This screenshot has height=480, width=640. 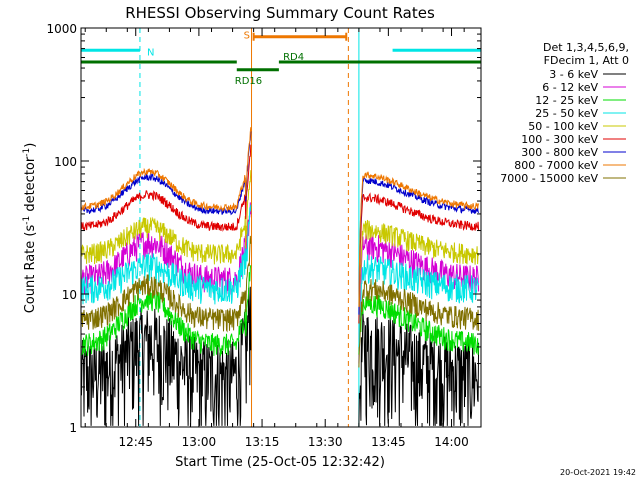 What do you see at coordinates (69, 295) in the screenshot?
I see `y-tick-label: 10` at bounding box center [69, 295].